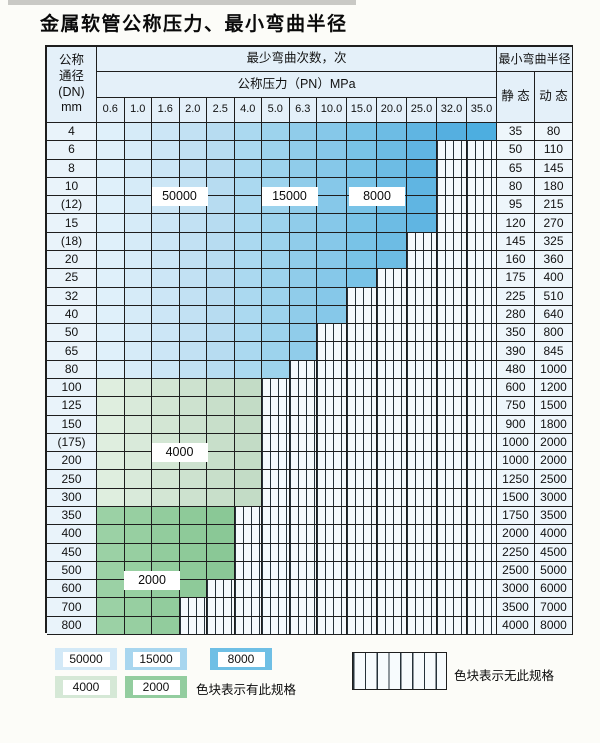 This screenshot has height=743, width=600. What do you see at coordinates (554, 296) in the screenshot?
I see `dynamic-radius-cell: 510` at bounding box center [554, 296].